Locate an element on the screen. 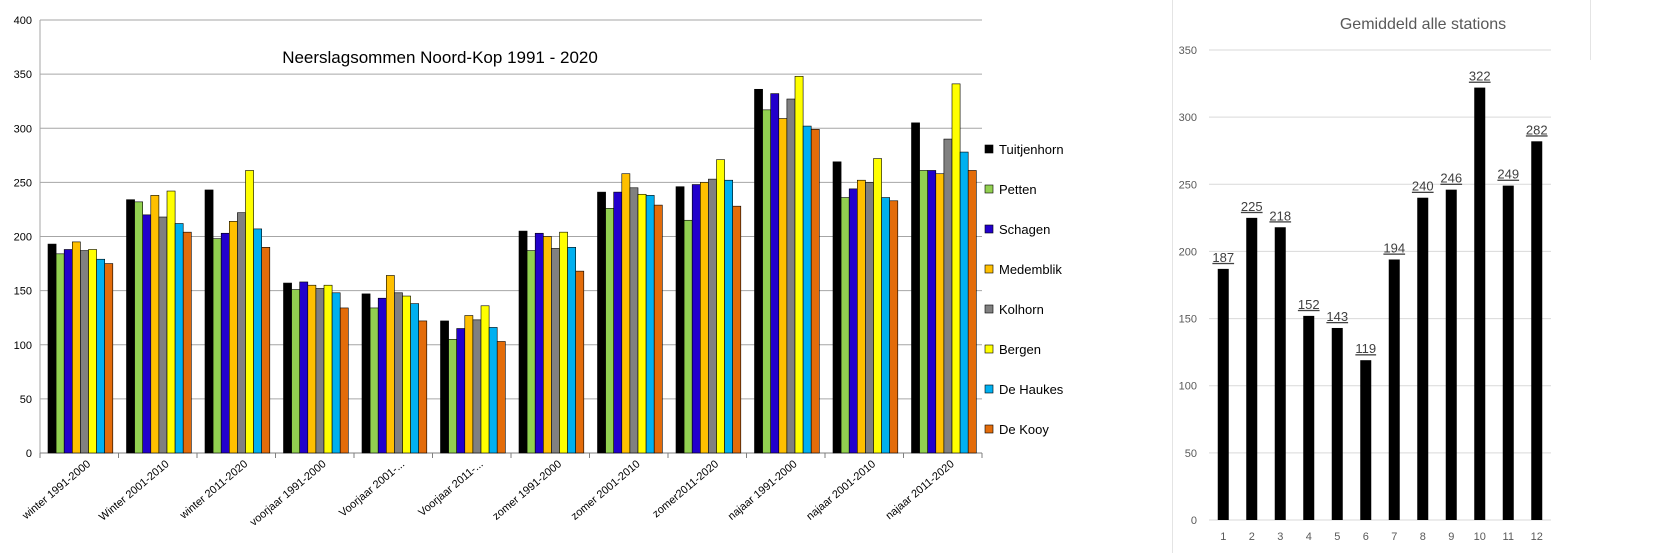 Image resolution: width=1671 pixels, height=553 pixels. data-label: 143 is located at coordinates (1337, 316).